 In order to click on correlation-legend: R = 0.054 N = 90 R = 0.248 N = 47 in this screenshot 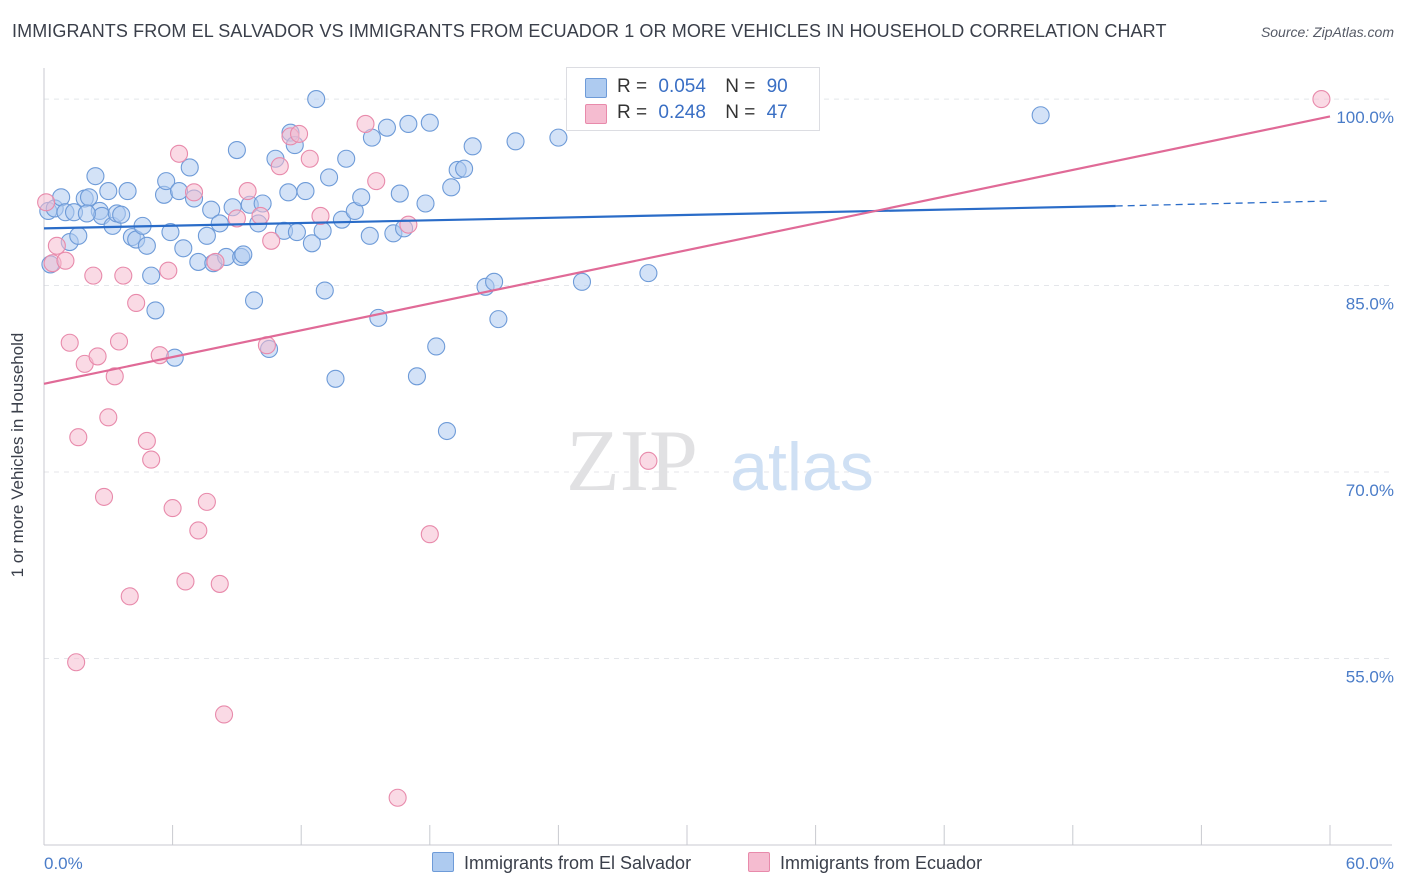, I will do `click(693, 99)`.